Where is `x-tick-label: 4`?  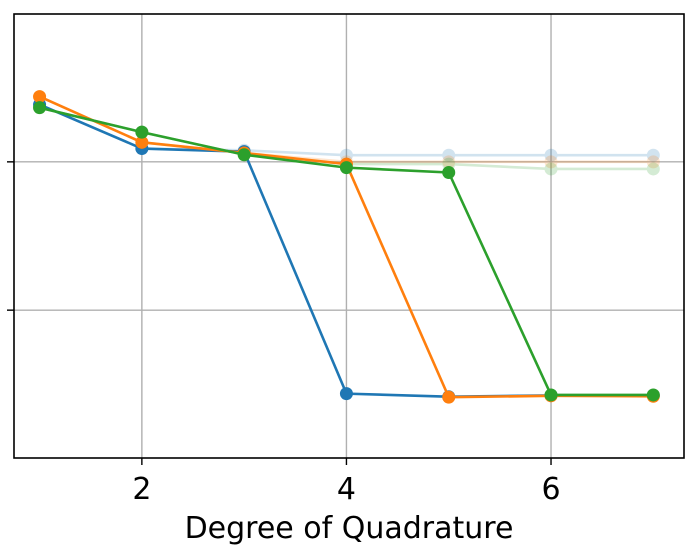
x-tick-label: 4 is located at coordinates (346, 489).